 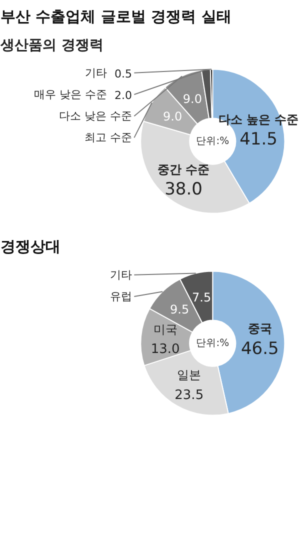 What do you see at coordinates (121, 296) in the screenshot?
I see `slice-label: 유럽` at bounding box center [121, 296].